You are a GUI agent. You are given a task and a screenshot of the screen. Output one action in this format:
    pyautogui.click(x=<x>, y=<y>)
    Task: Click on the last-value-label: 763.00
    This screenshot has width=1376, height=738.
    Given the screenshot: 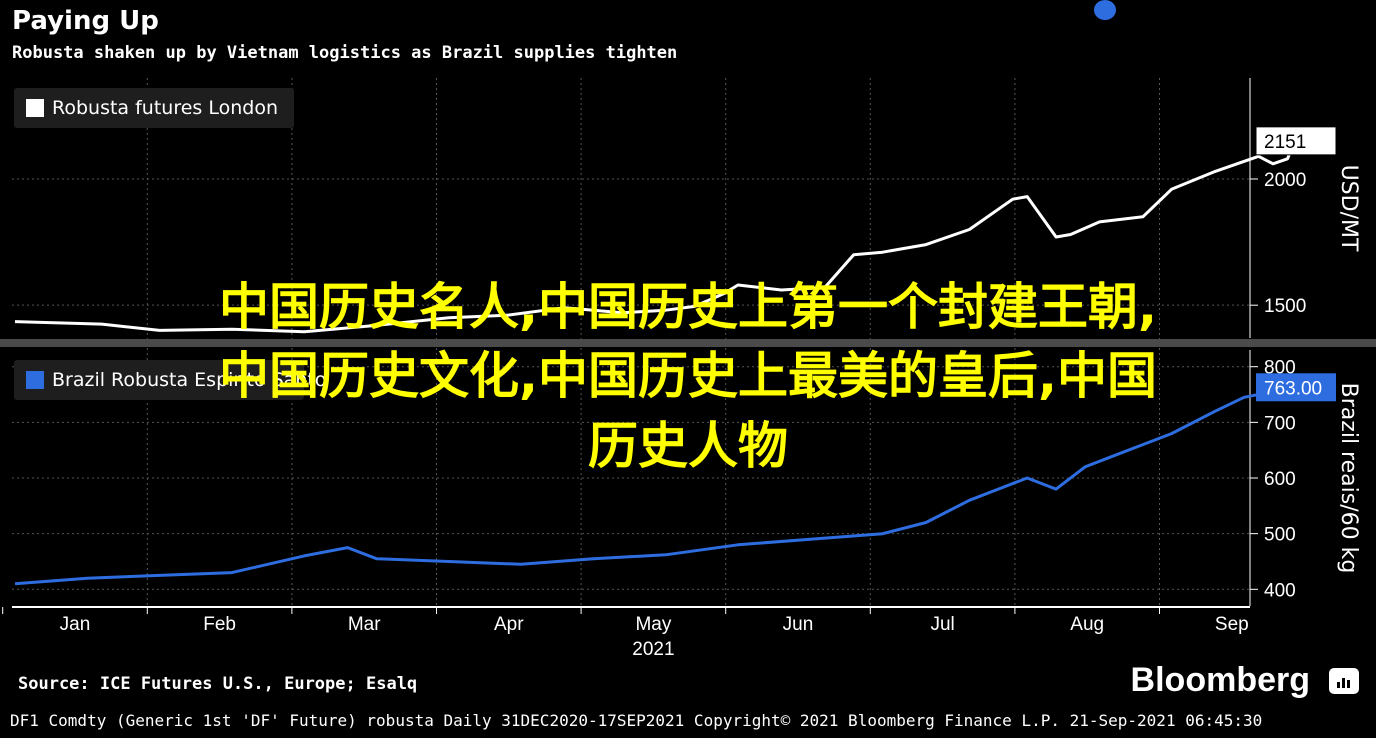 What is the action you would take?
    pyautogui.click(x=1293, y=388)
    